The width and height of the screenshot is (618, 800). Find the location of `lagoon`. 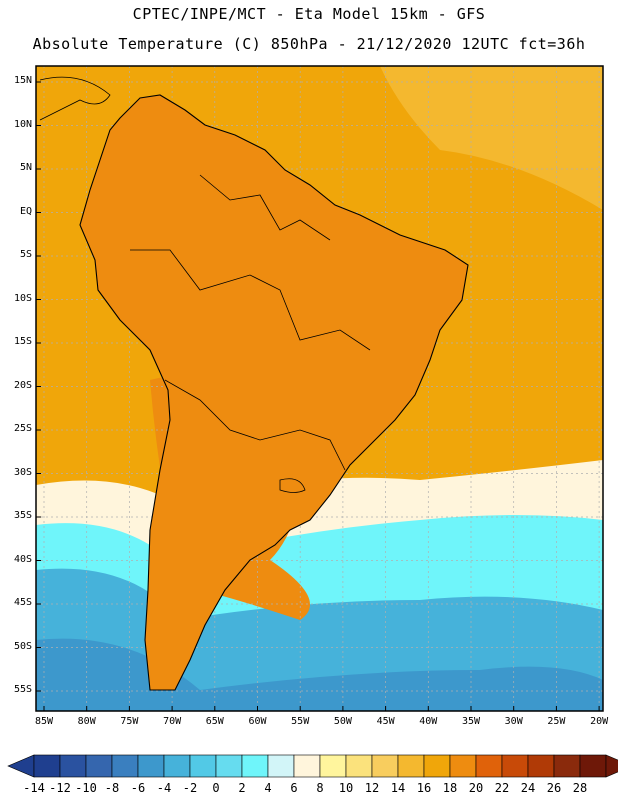

lagoon is located at coordinates (292, 485).